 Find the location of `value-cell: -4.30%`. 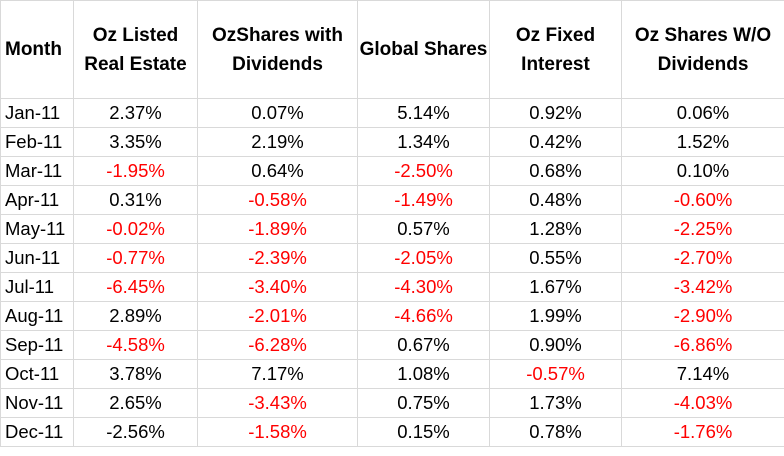

value-cell: -4.30% is located at coordinates (423, 287).